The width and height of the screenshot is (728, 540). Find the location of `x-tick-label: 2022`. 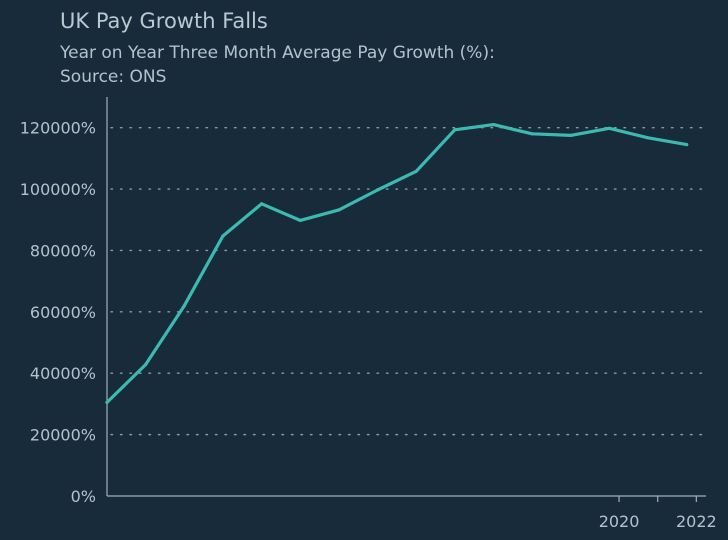

x-tick-label: 2022 is located at coordinates (696, 521).